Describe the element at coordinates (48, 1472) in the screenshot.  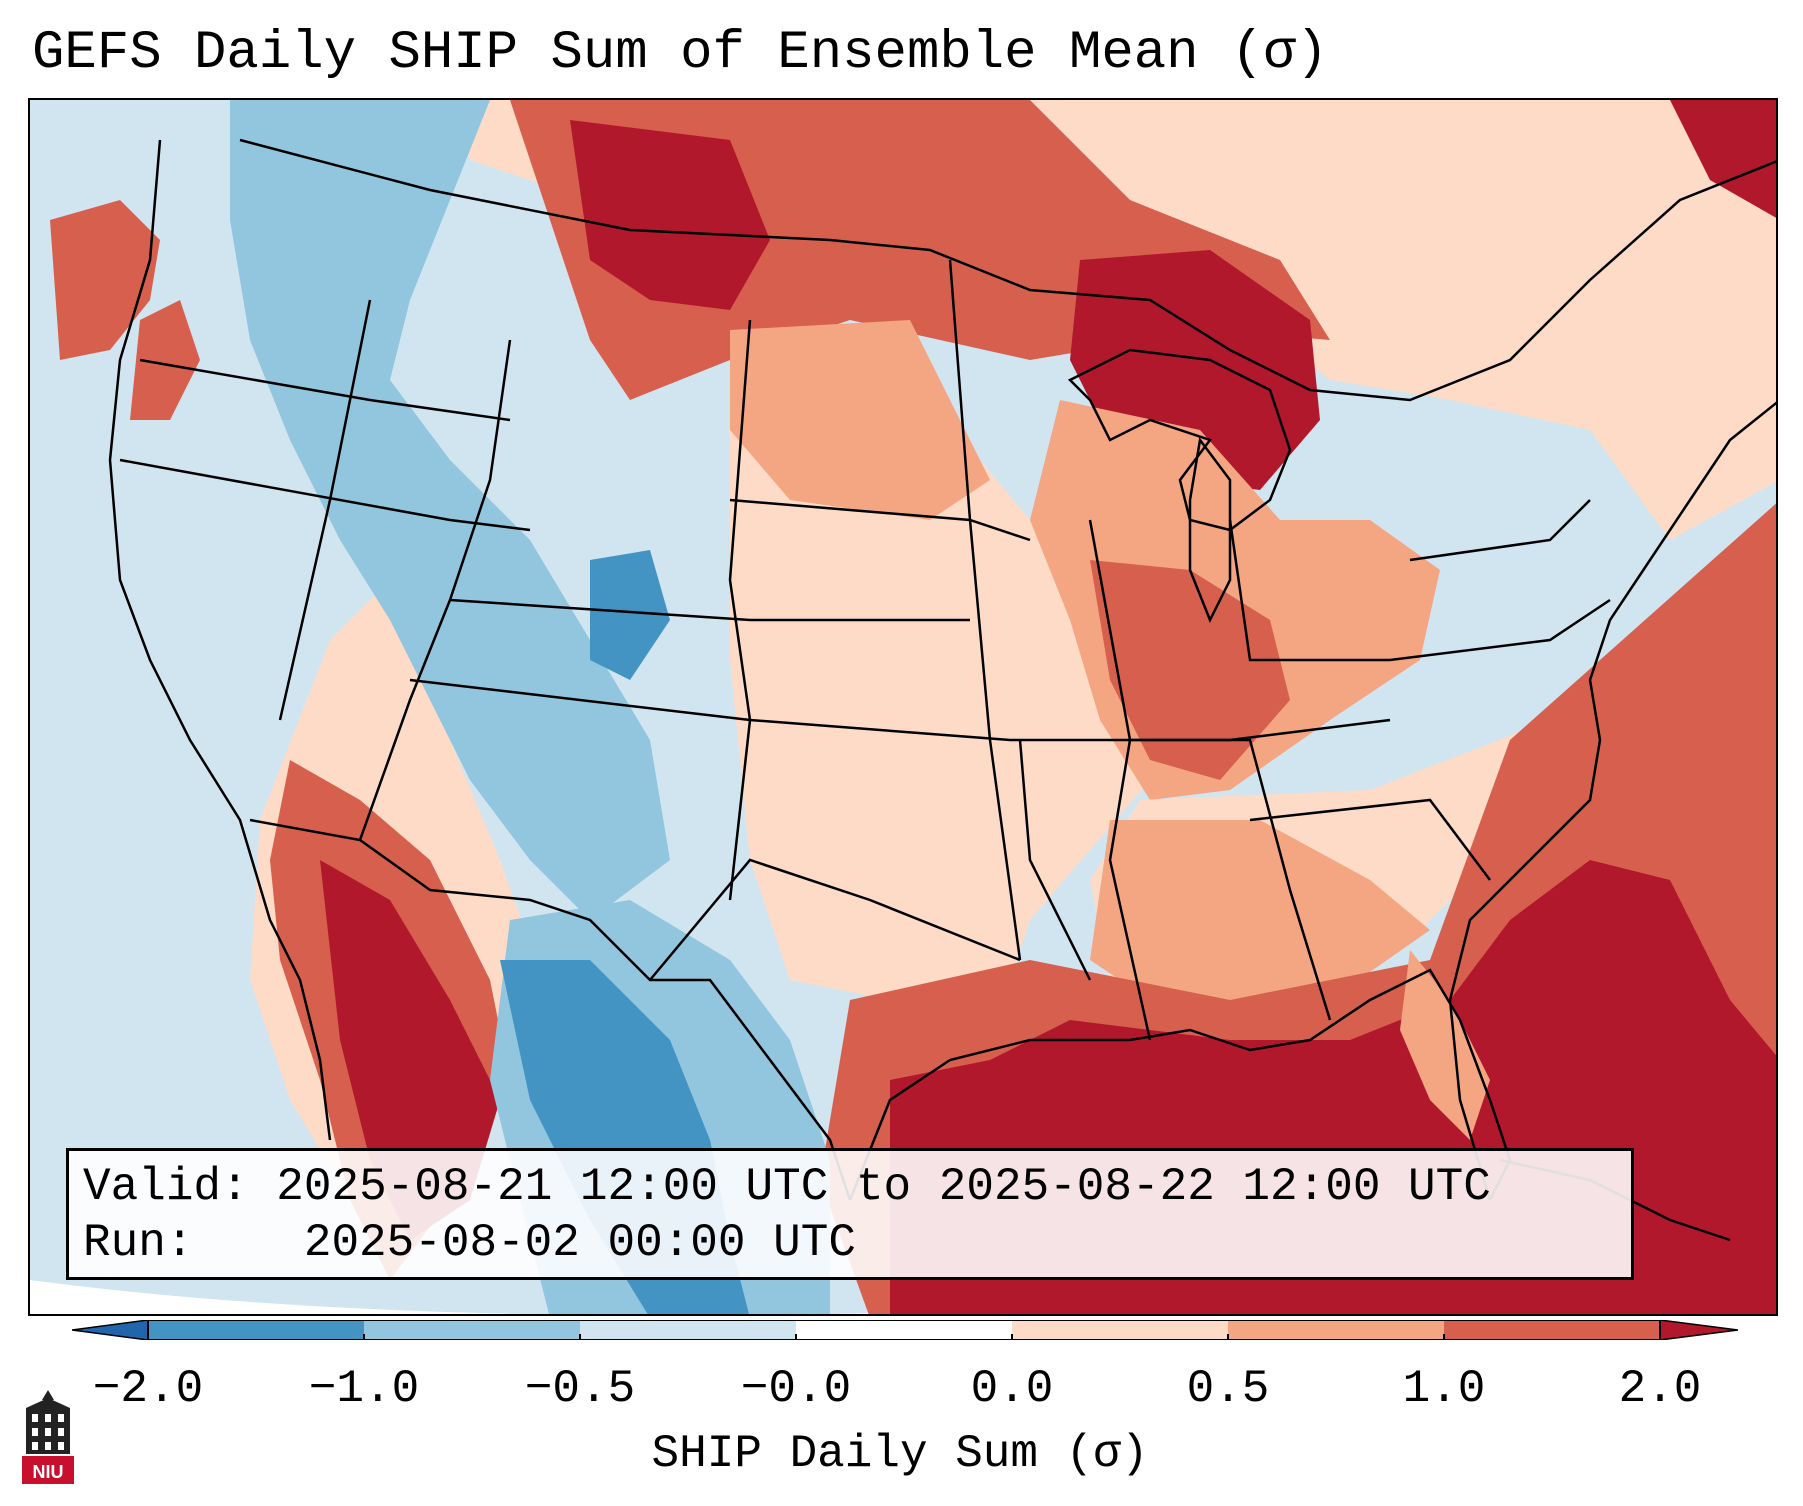
I see `svg-text: NIU` at that location.